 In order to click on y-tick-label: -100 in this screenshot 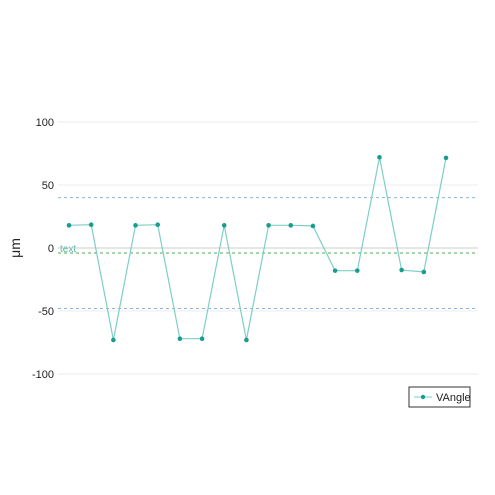, I will do `click(43, 375)`.